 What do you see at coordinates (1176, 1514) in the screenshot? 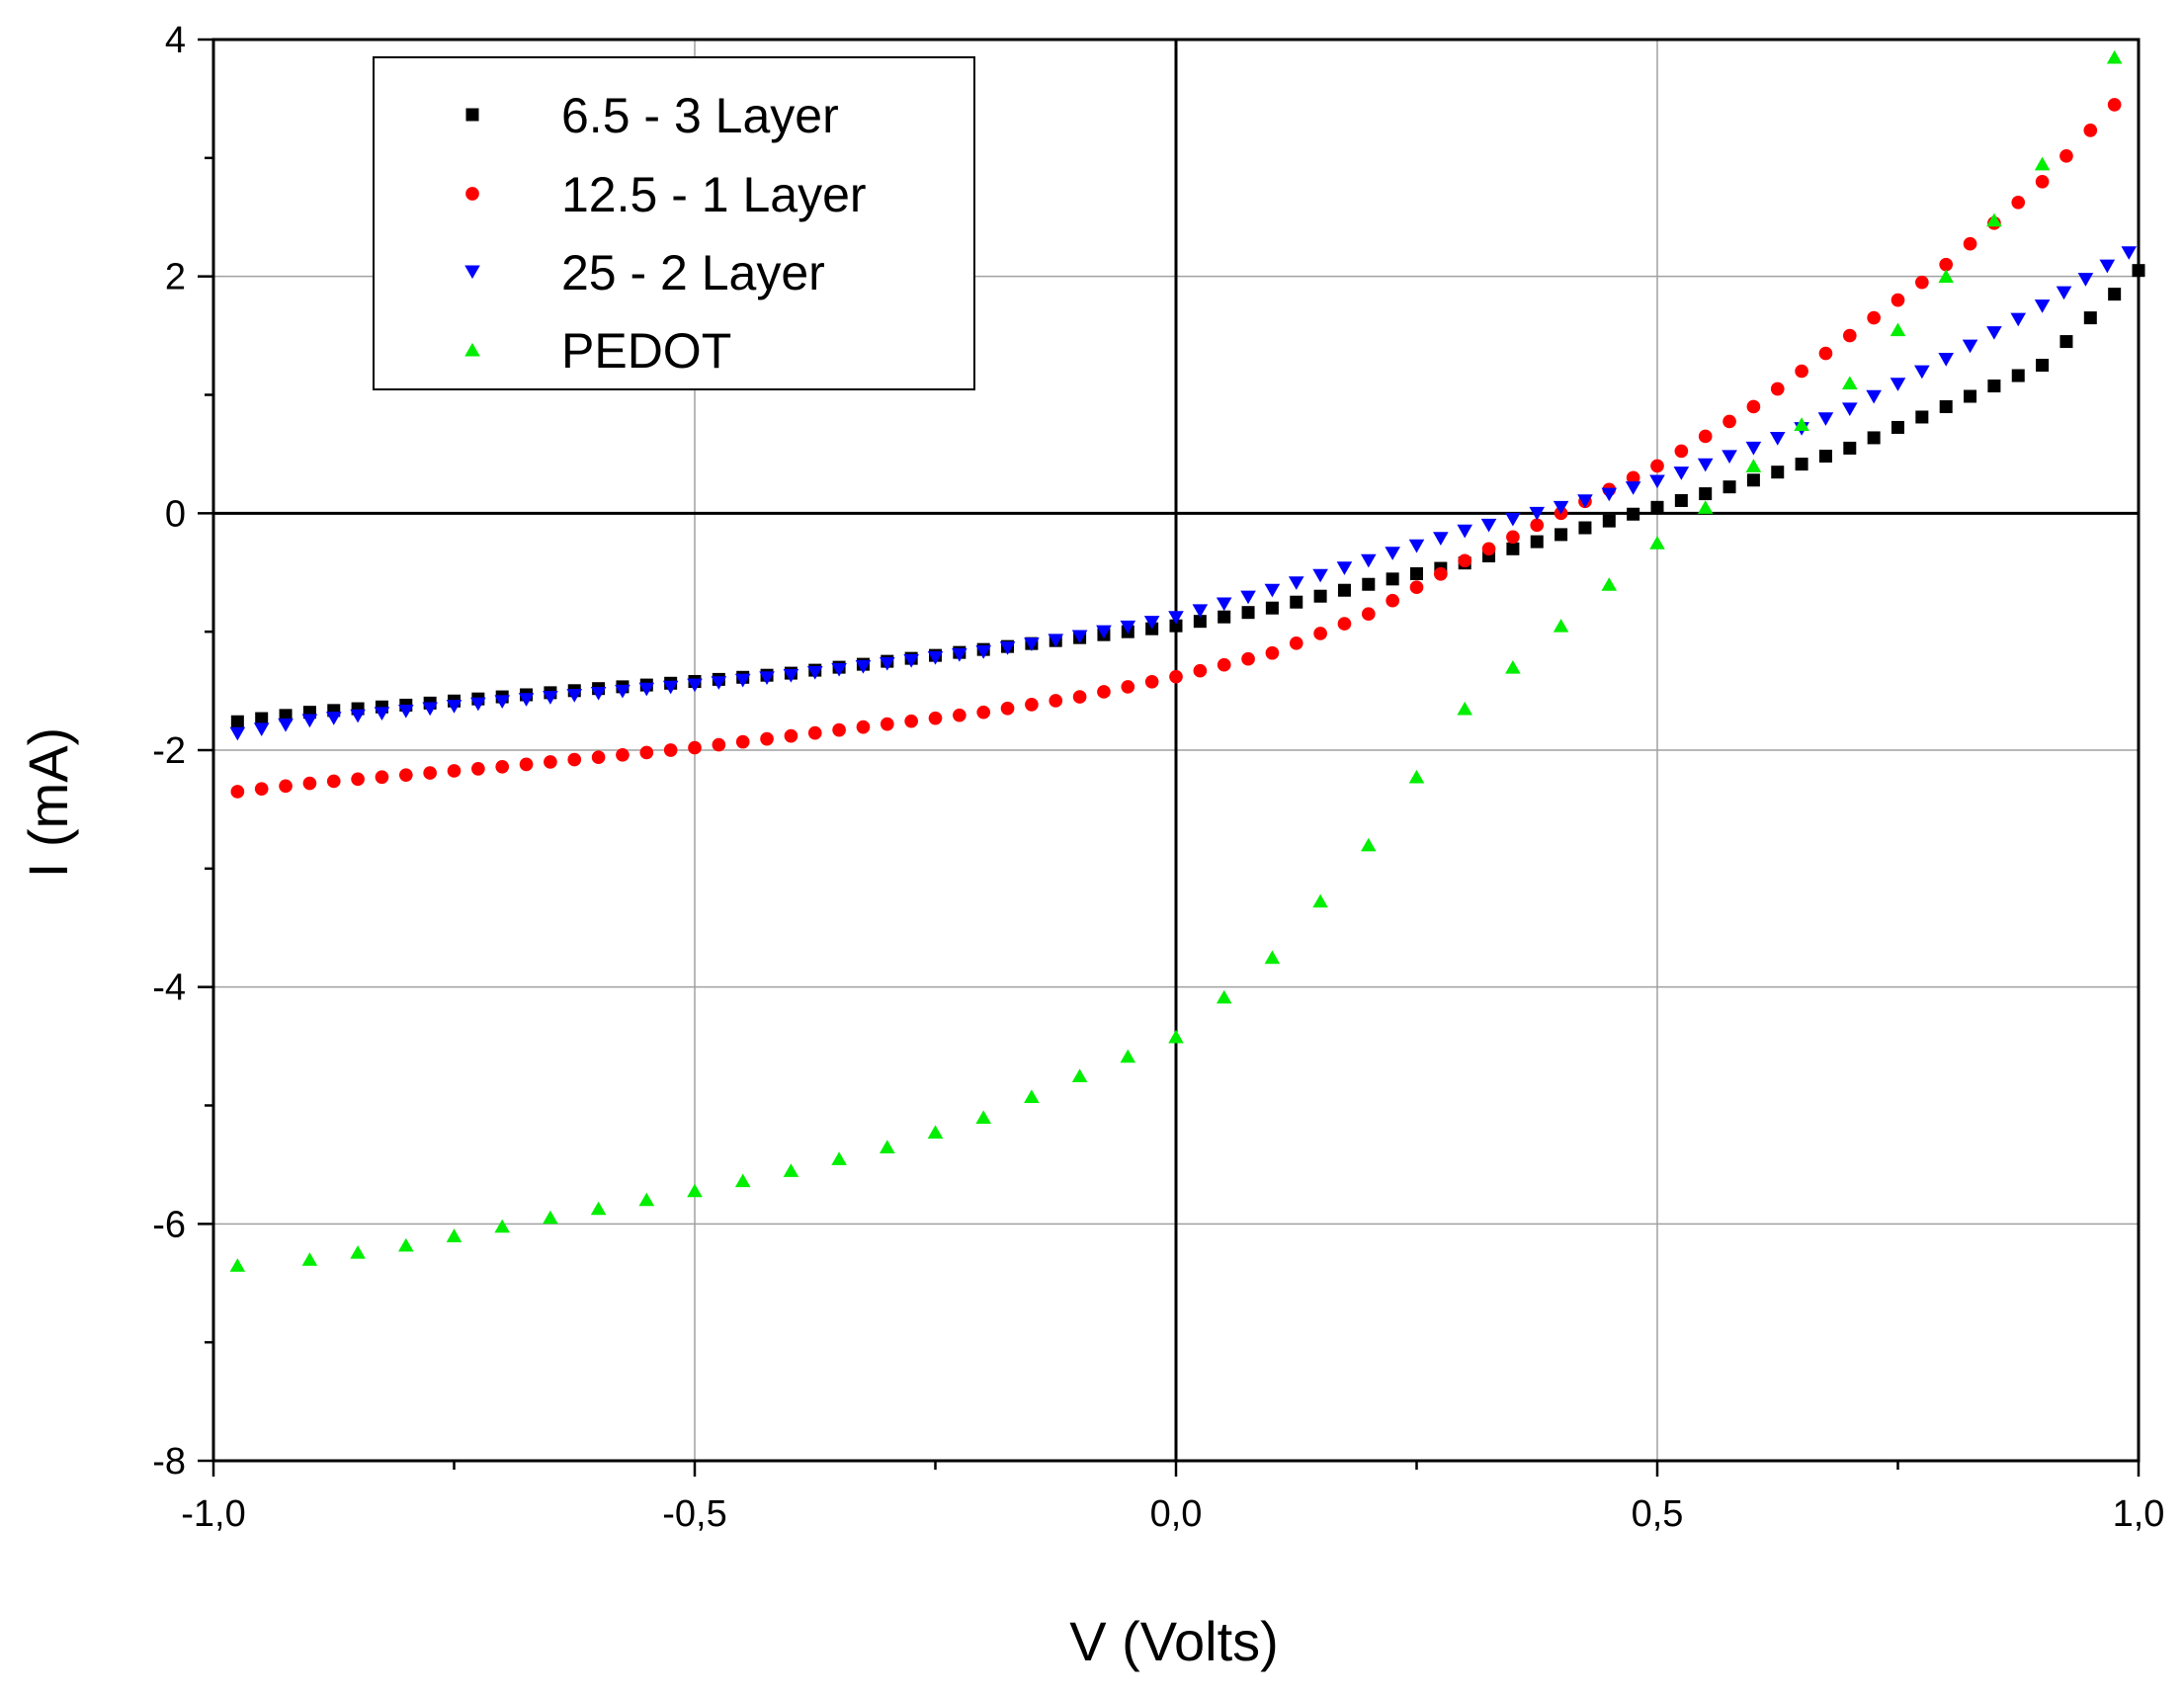
I see `x-tick-label: 0,0` at bounding box center [1176, 1514].